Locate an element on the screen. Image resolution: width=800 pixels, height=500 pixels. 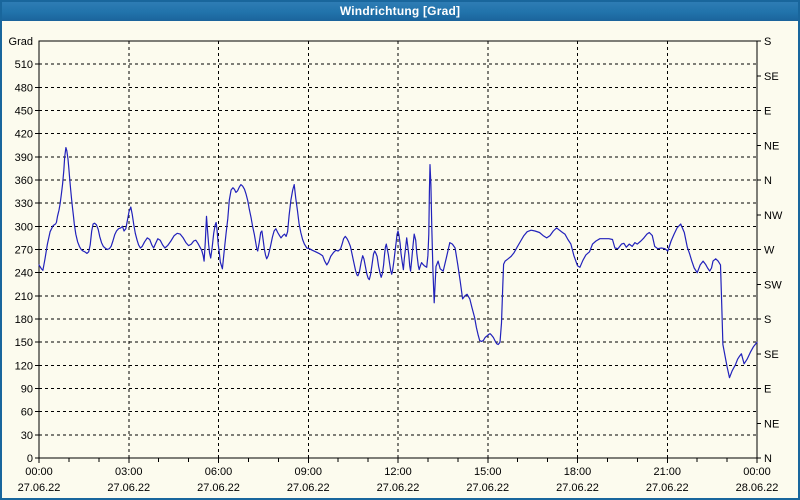
window-title: Windrichtung [Grad] is located at coordinates (400, 11).